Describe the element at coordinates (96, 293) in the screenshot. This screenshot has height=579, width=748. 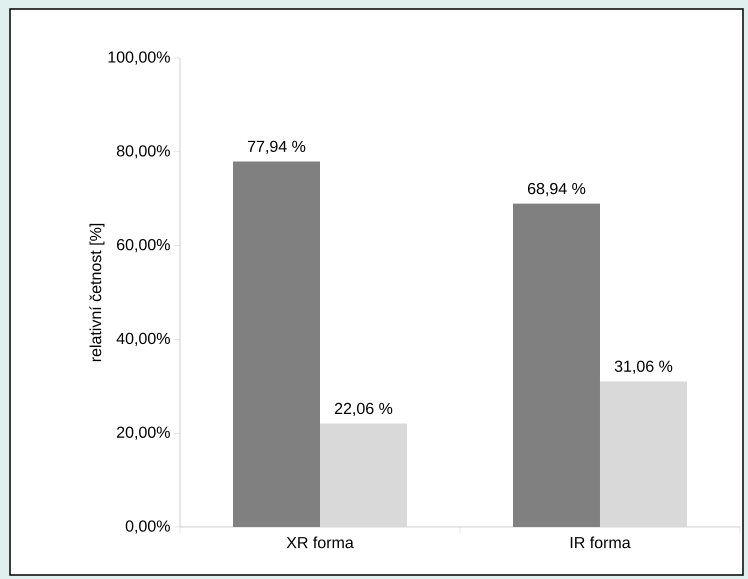
I see `y-axis-title: relativní četnost [%]` at that location.